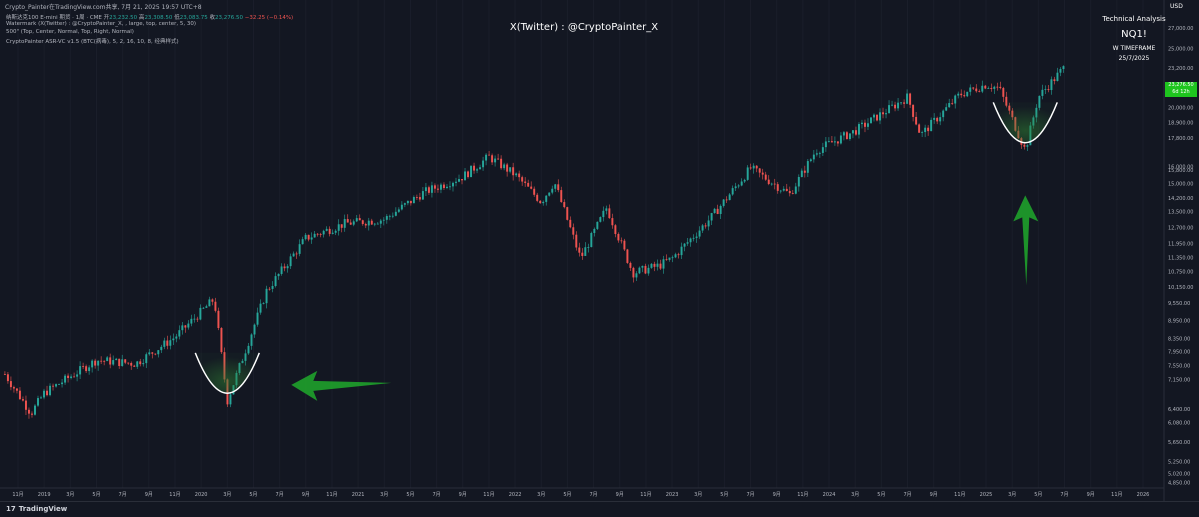  What do you see at coordinates (672, 495) in the screenshot?
I see `time-tick-label: 2023` at bounding box center [672, 495].